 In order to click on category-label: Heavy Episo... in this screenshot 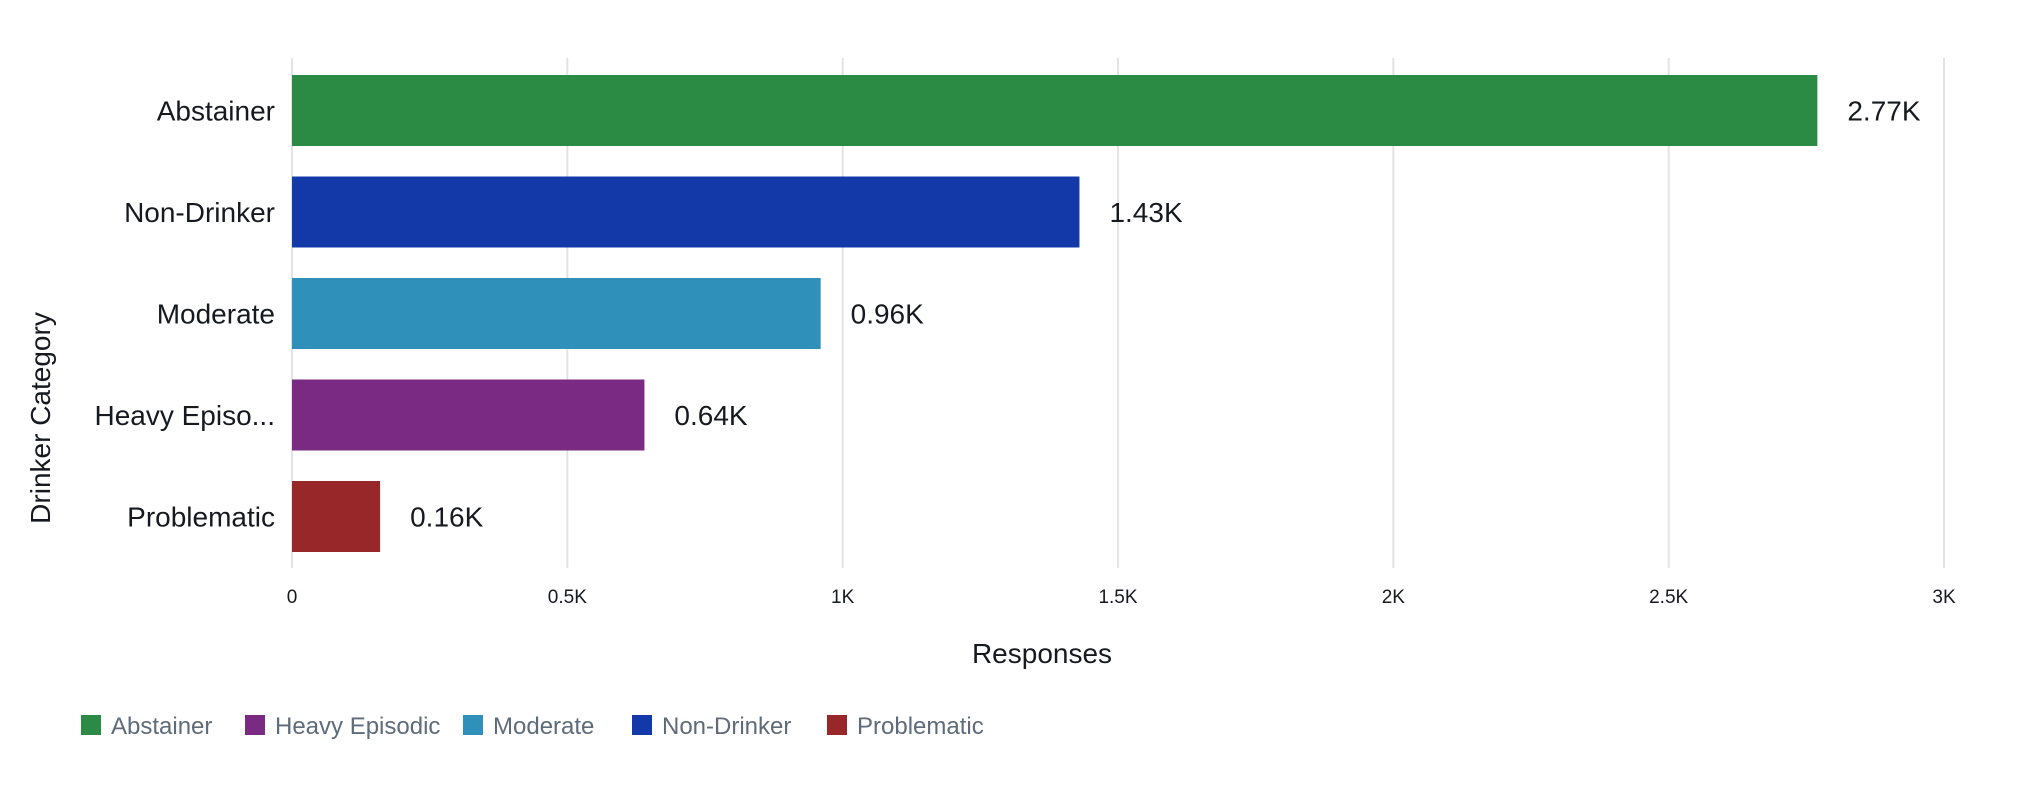, I will do `click(184, 415)`.